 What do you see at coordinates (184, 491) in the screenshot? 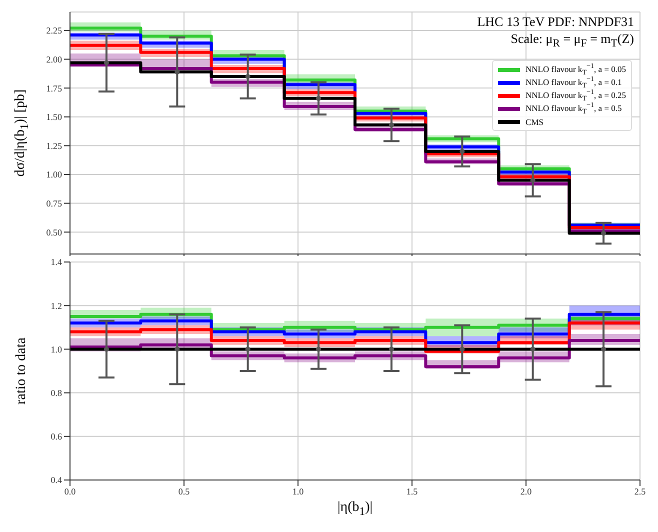
I see `x-tick-label: 0.5` at bounding box center [184, 491].